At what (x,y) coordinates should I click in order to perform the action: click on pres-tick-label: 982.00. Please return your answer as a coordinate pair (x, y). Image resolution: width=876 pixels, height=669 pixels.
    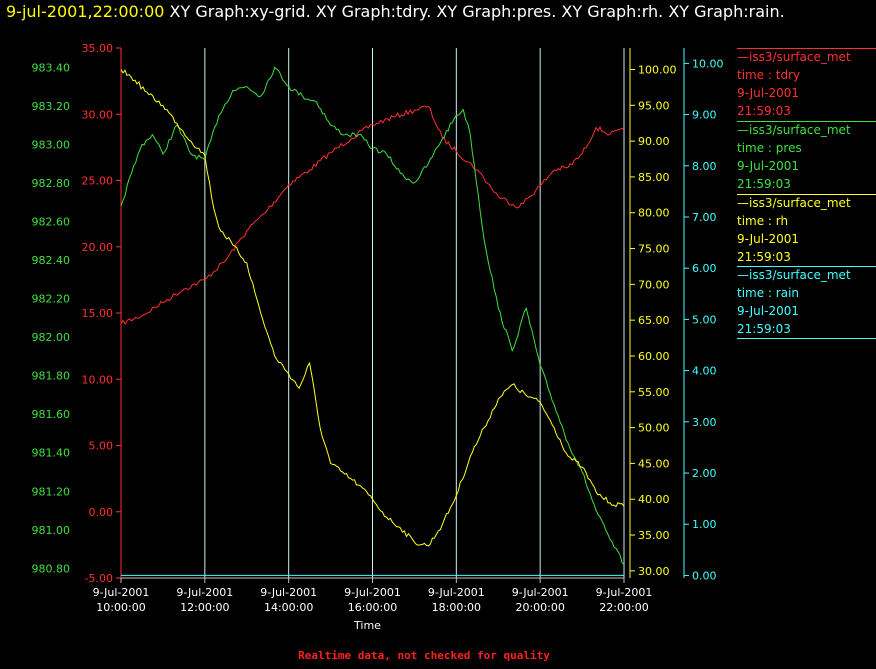
    Looking at the image, I should click on (51, 337).